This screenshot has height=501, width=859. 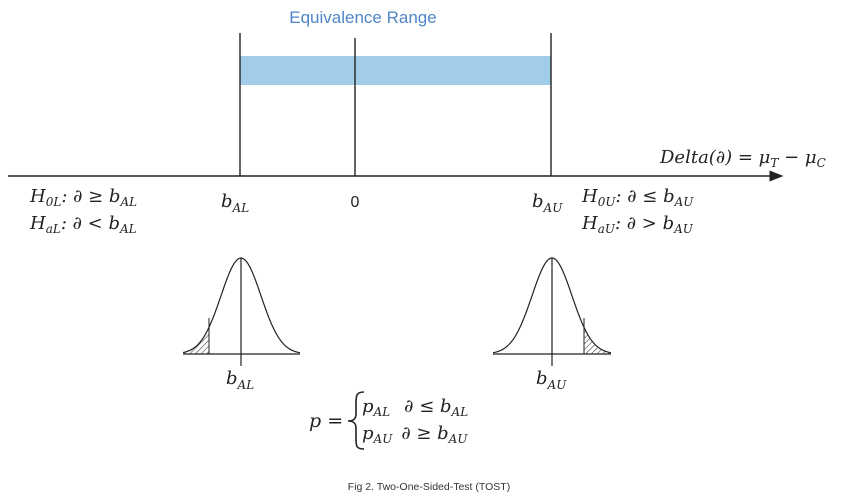 I want to click on equivalence-range-title: Equivalence Range, so click(x=362, y=17).